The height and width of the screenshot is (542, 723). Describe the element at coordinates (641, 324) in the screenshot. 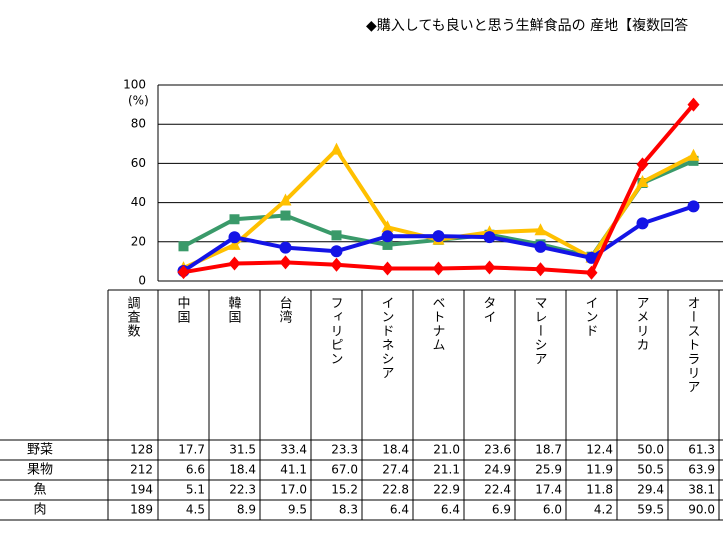

I see `x-tick-label: アメリカ` at that location.